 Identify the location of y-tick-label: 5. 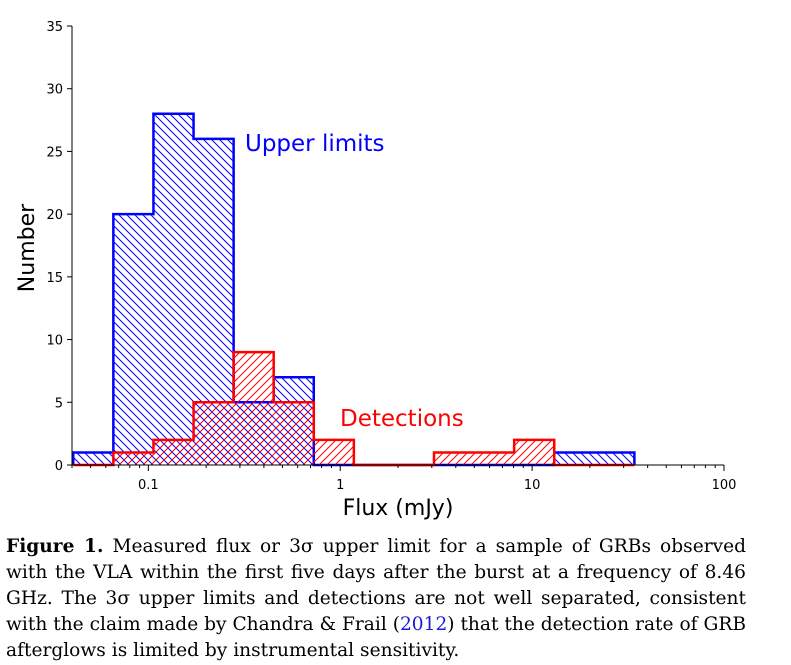
(59, 403).